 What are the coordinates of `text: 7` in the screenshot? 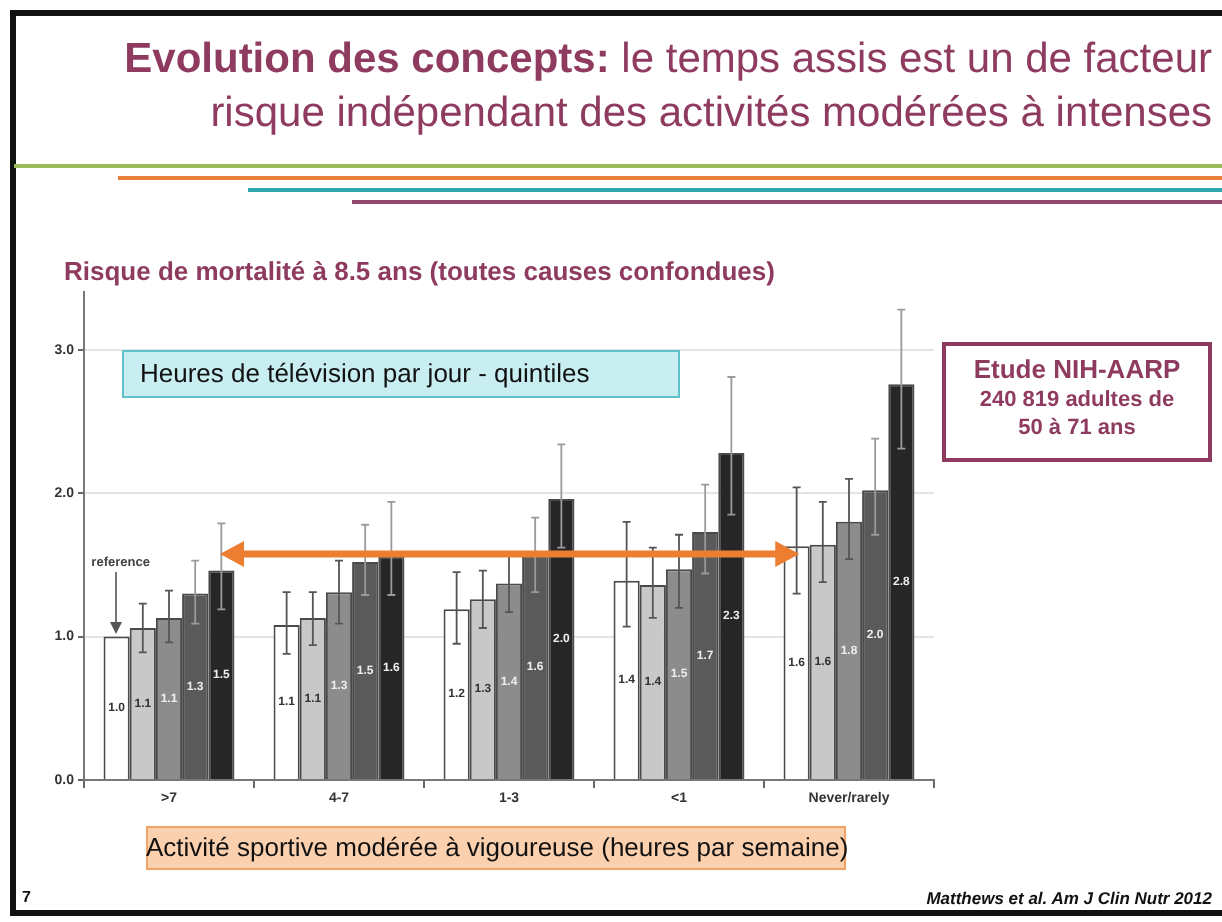 It's located at (26, 897).